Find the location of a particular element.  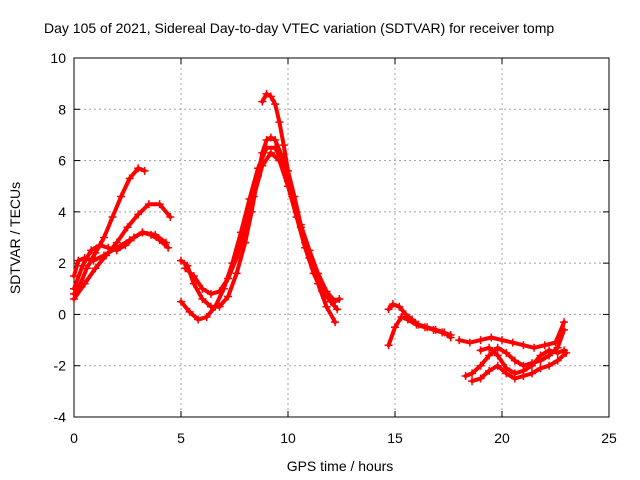

y-axis-title: SDTVAR / TECUs is located at coordinates (15, 238).